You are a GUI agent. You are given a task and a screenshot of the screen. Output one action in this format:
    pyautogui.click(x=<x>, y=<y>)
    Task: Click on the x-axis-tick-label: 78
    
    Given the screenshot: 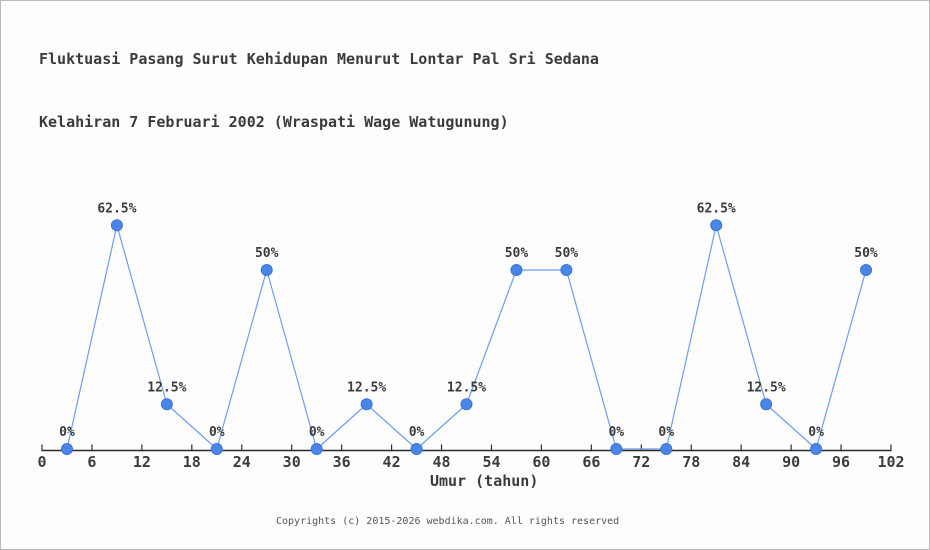 What is the action you would take?
    pyautogui.click(x=691, y=462)
    